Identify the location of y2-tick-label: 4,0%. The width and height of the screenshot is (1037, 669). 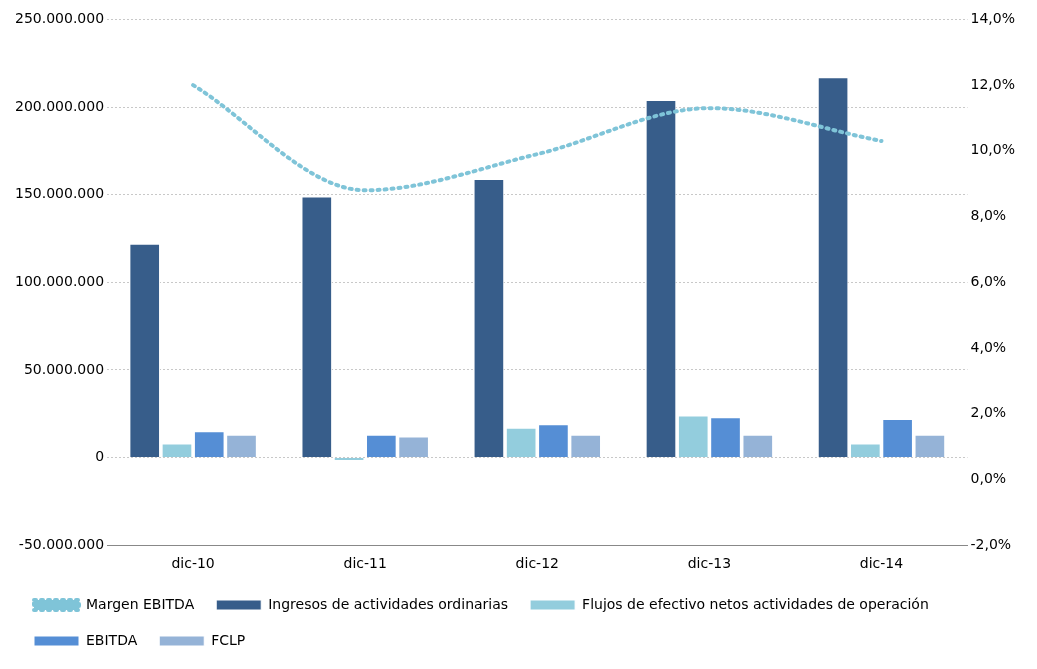
(988, 346).